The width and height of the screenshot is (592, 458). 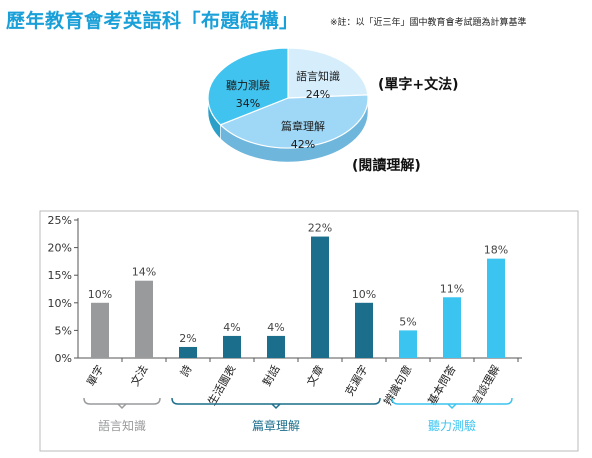 What do you see at coordinates (144, 272) in the screenshot?
I see `bar-value-label: 14%` at bounding box center [144, 272].